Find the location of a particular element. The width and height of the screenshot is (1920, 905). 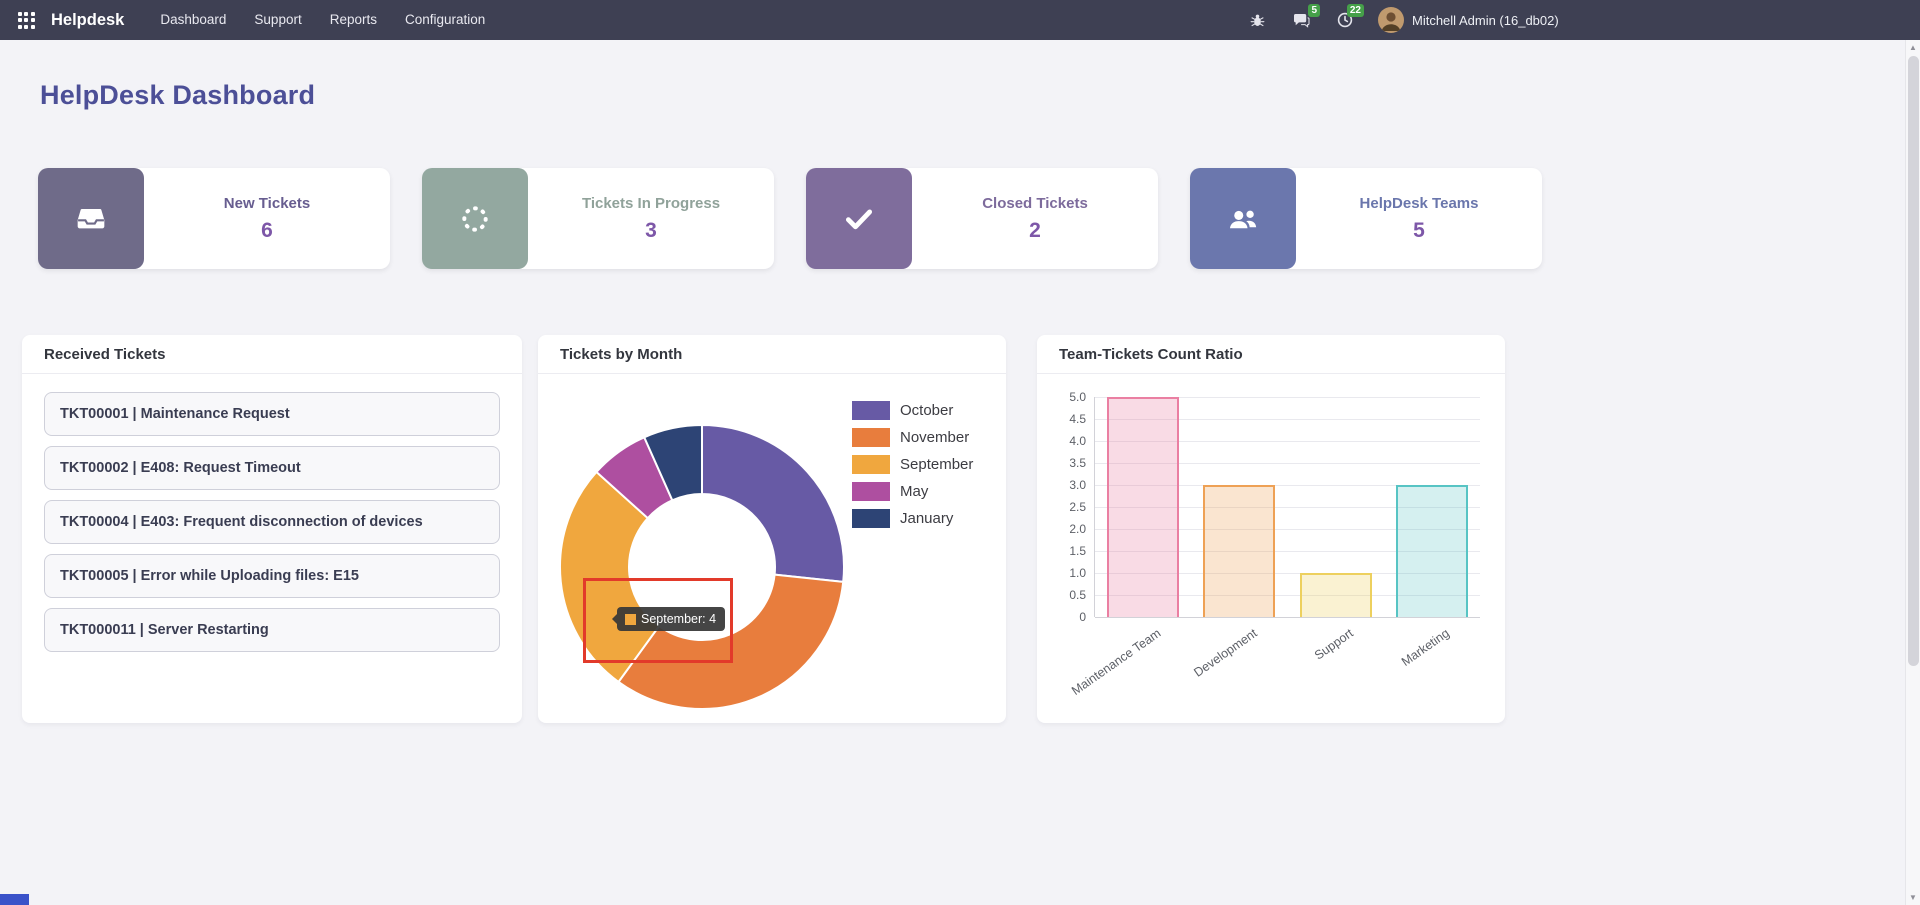

ticket-item: TKT00002 | E408: Request Timeout is located at coordinates (272, 468).